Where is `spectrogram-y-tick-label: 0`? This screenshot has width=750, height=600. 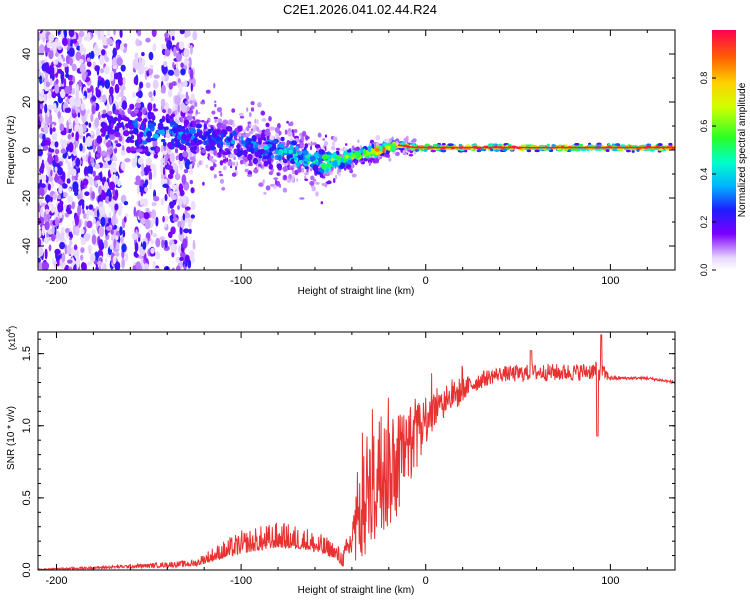
spectrogram-y-tick-label: 0 is located at coordinates (27, 150).